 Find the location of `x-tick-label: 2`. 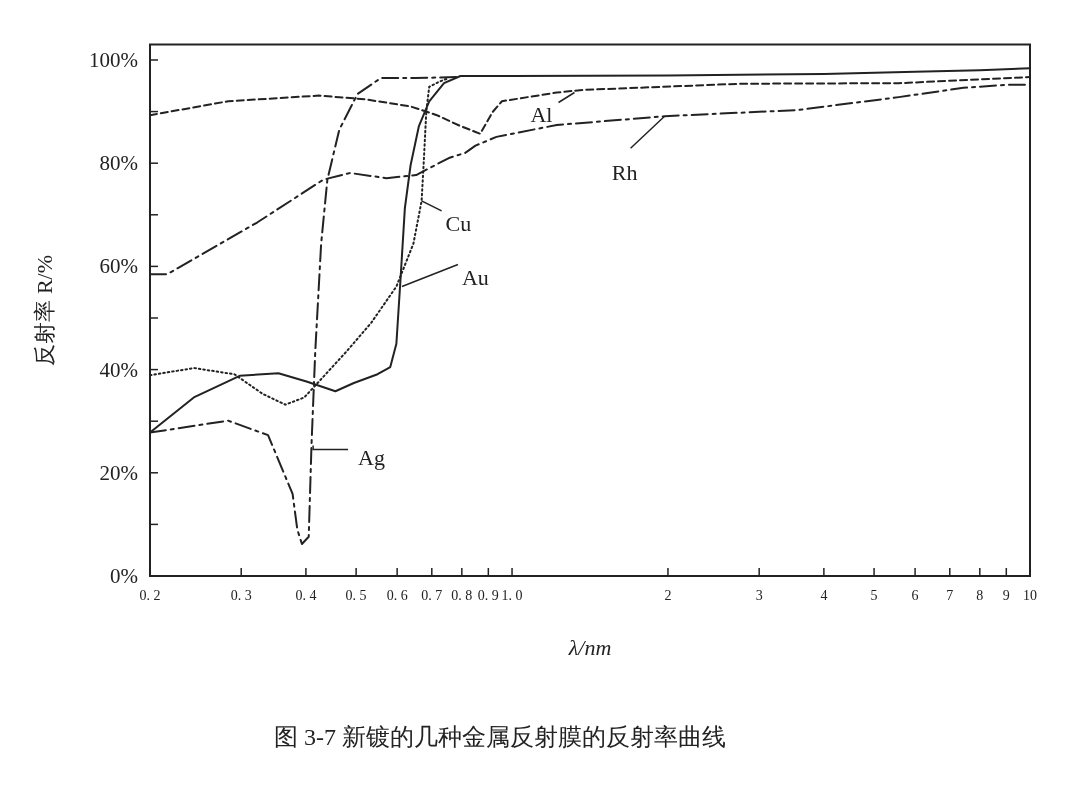

x-tick-label: 2 is located at coordinates (668, 595).